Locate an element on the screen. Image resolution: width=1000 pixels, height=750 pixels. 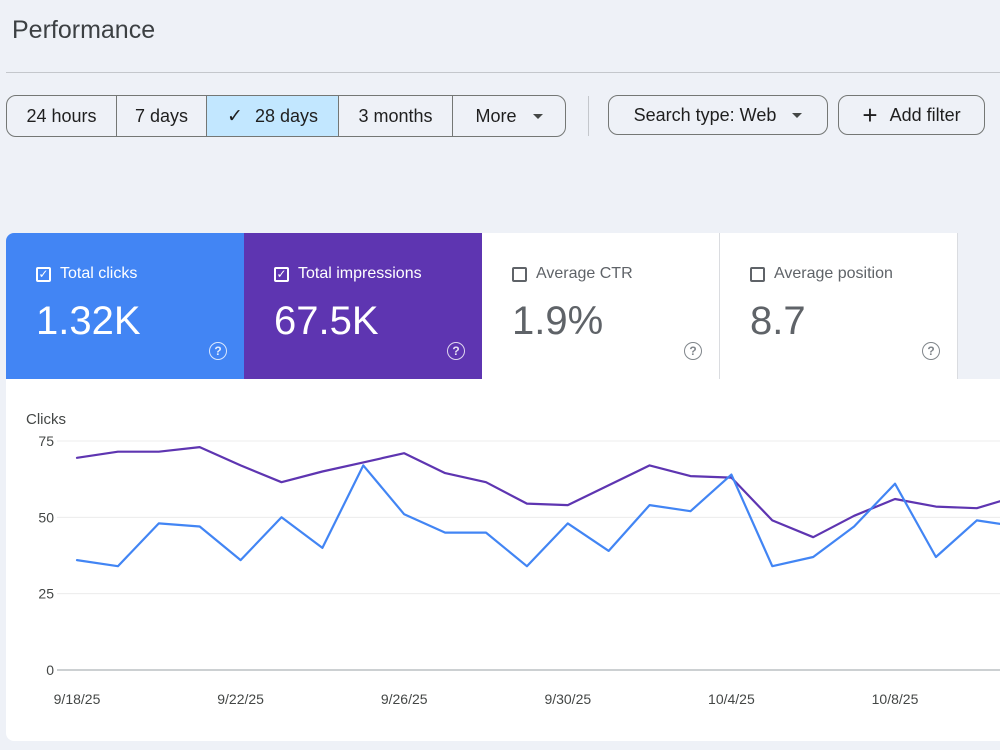
range-24-hours-button: 24 hours is located at coordinates (62, 116).